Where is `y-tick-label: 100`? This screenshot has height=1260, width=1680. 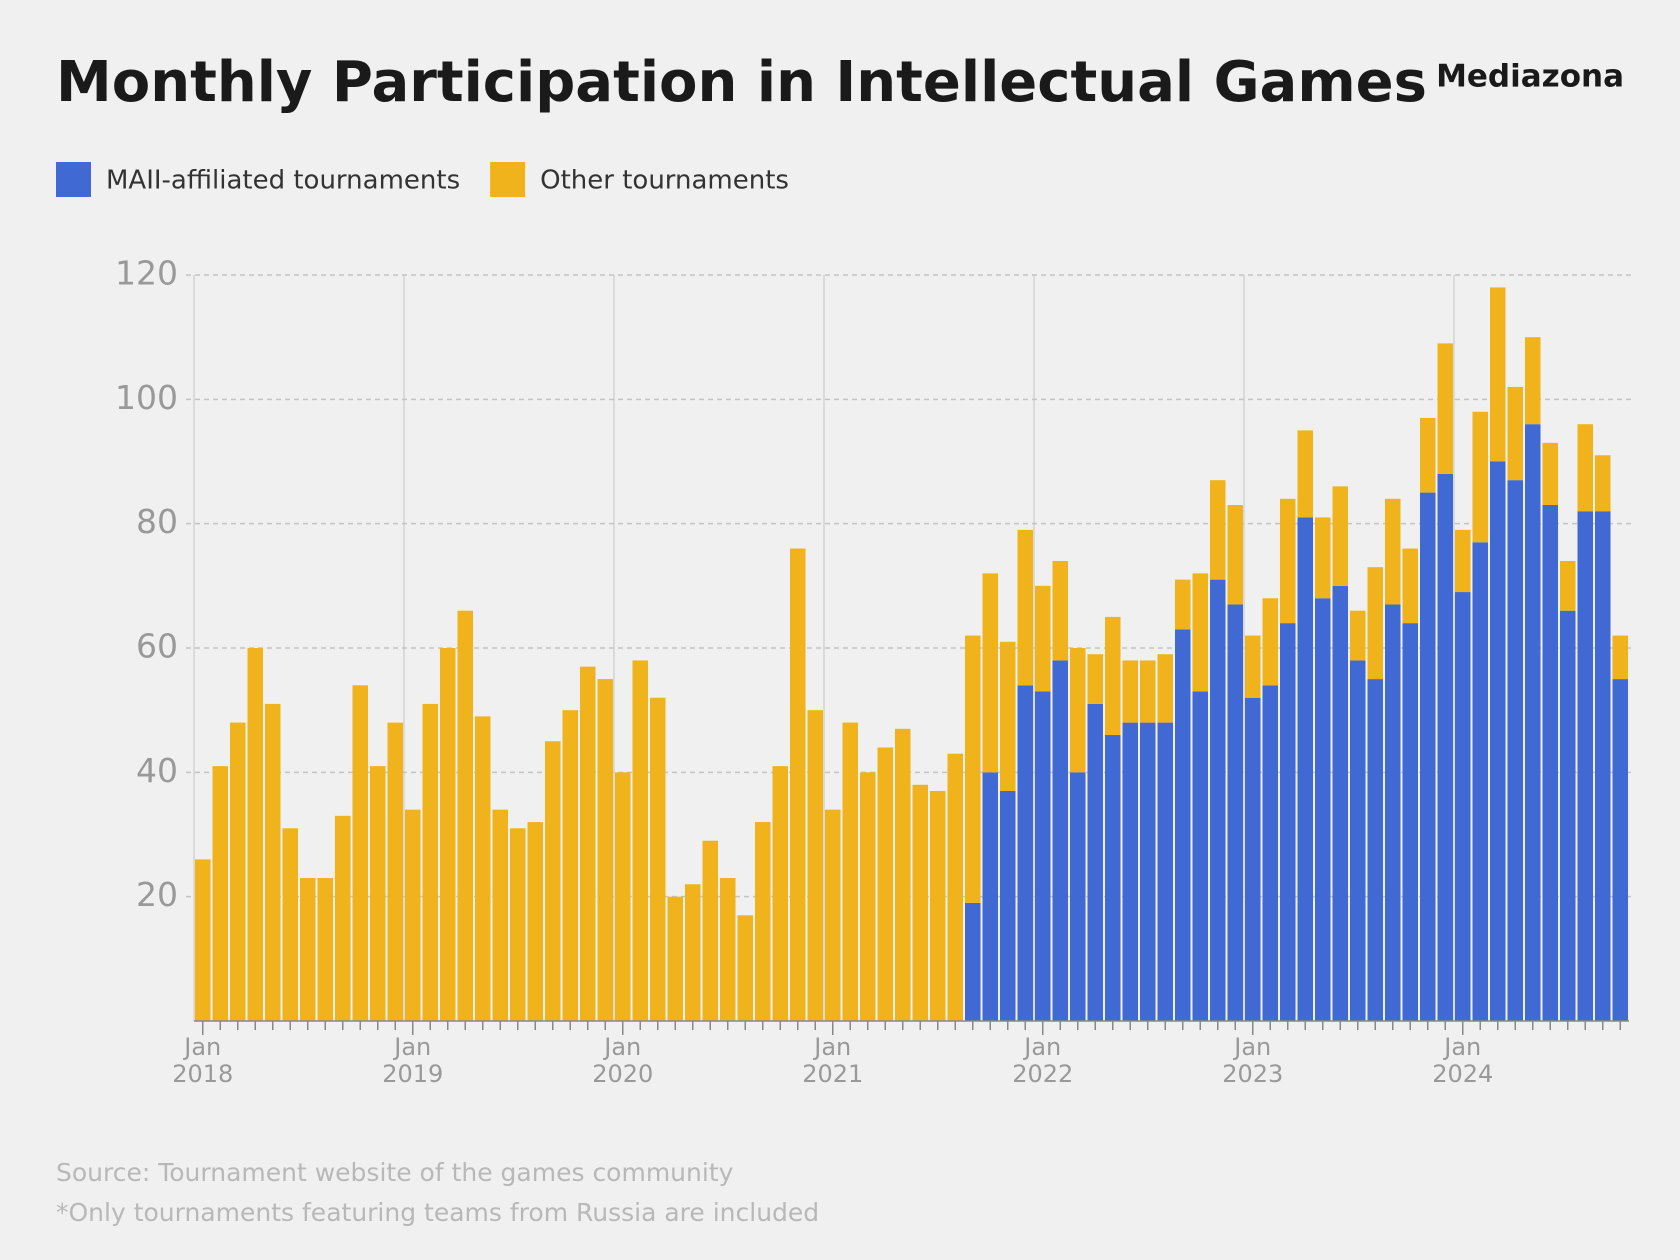
y-tick-label: 100 is located at coordinates (146, 397).